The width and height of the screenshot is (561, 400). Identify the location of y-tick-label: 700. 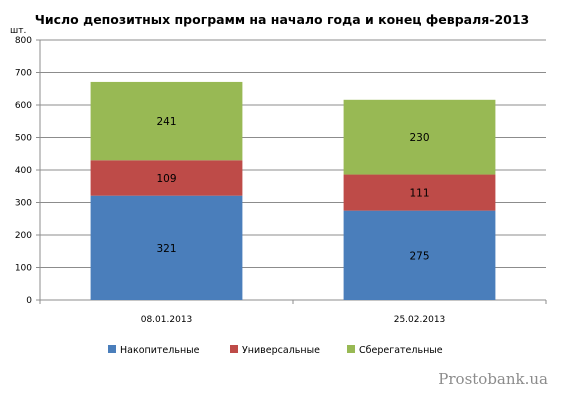
(23, 74).